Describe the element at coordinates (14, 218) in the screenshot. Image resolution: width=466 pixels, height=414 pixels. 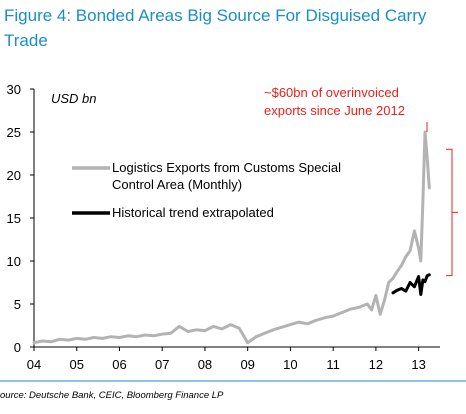
I see `y-tick-label: 15` at that location.